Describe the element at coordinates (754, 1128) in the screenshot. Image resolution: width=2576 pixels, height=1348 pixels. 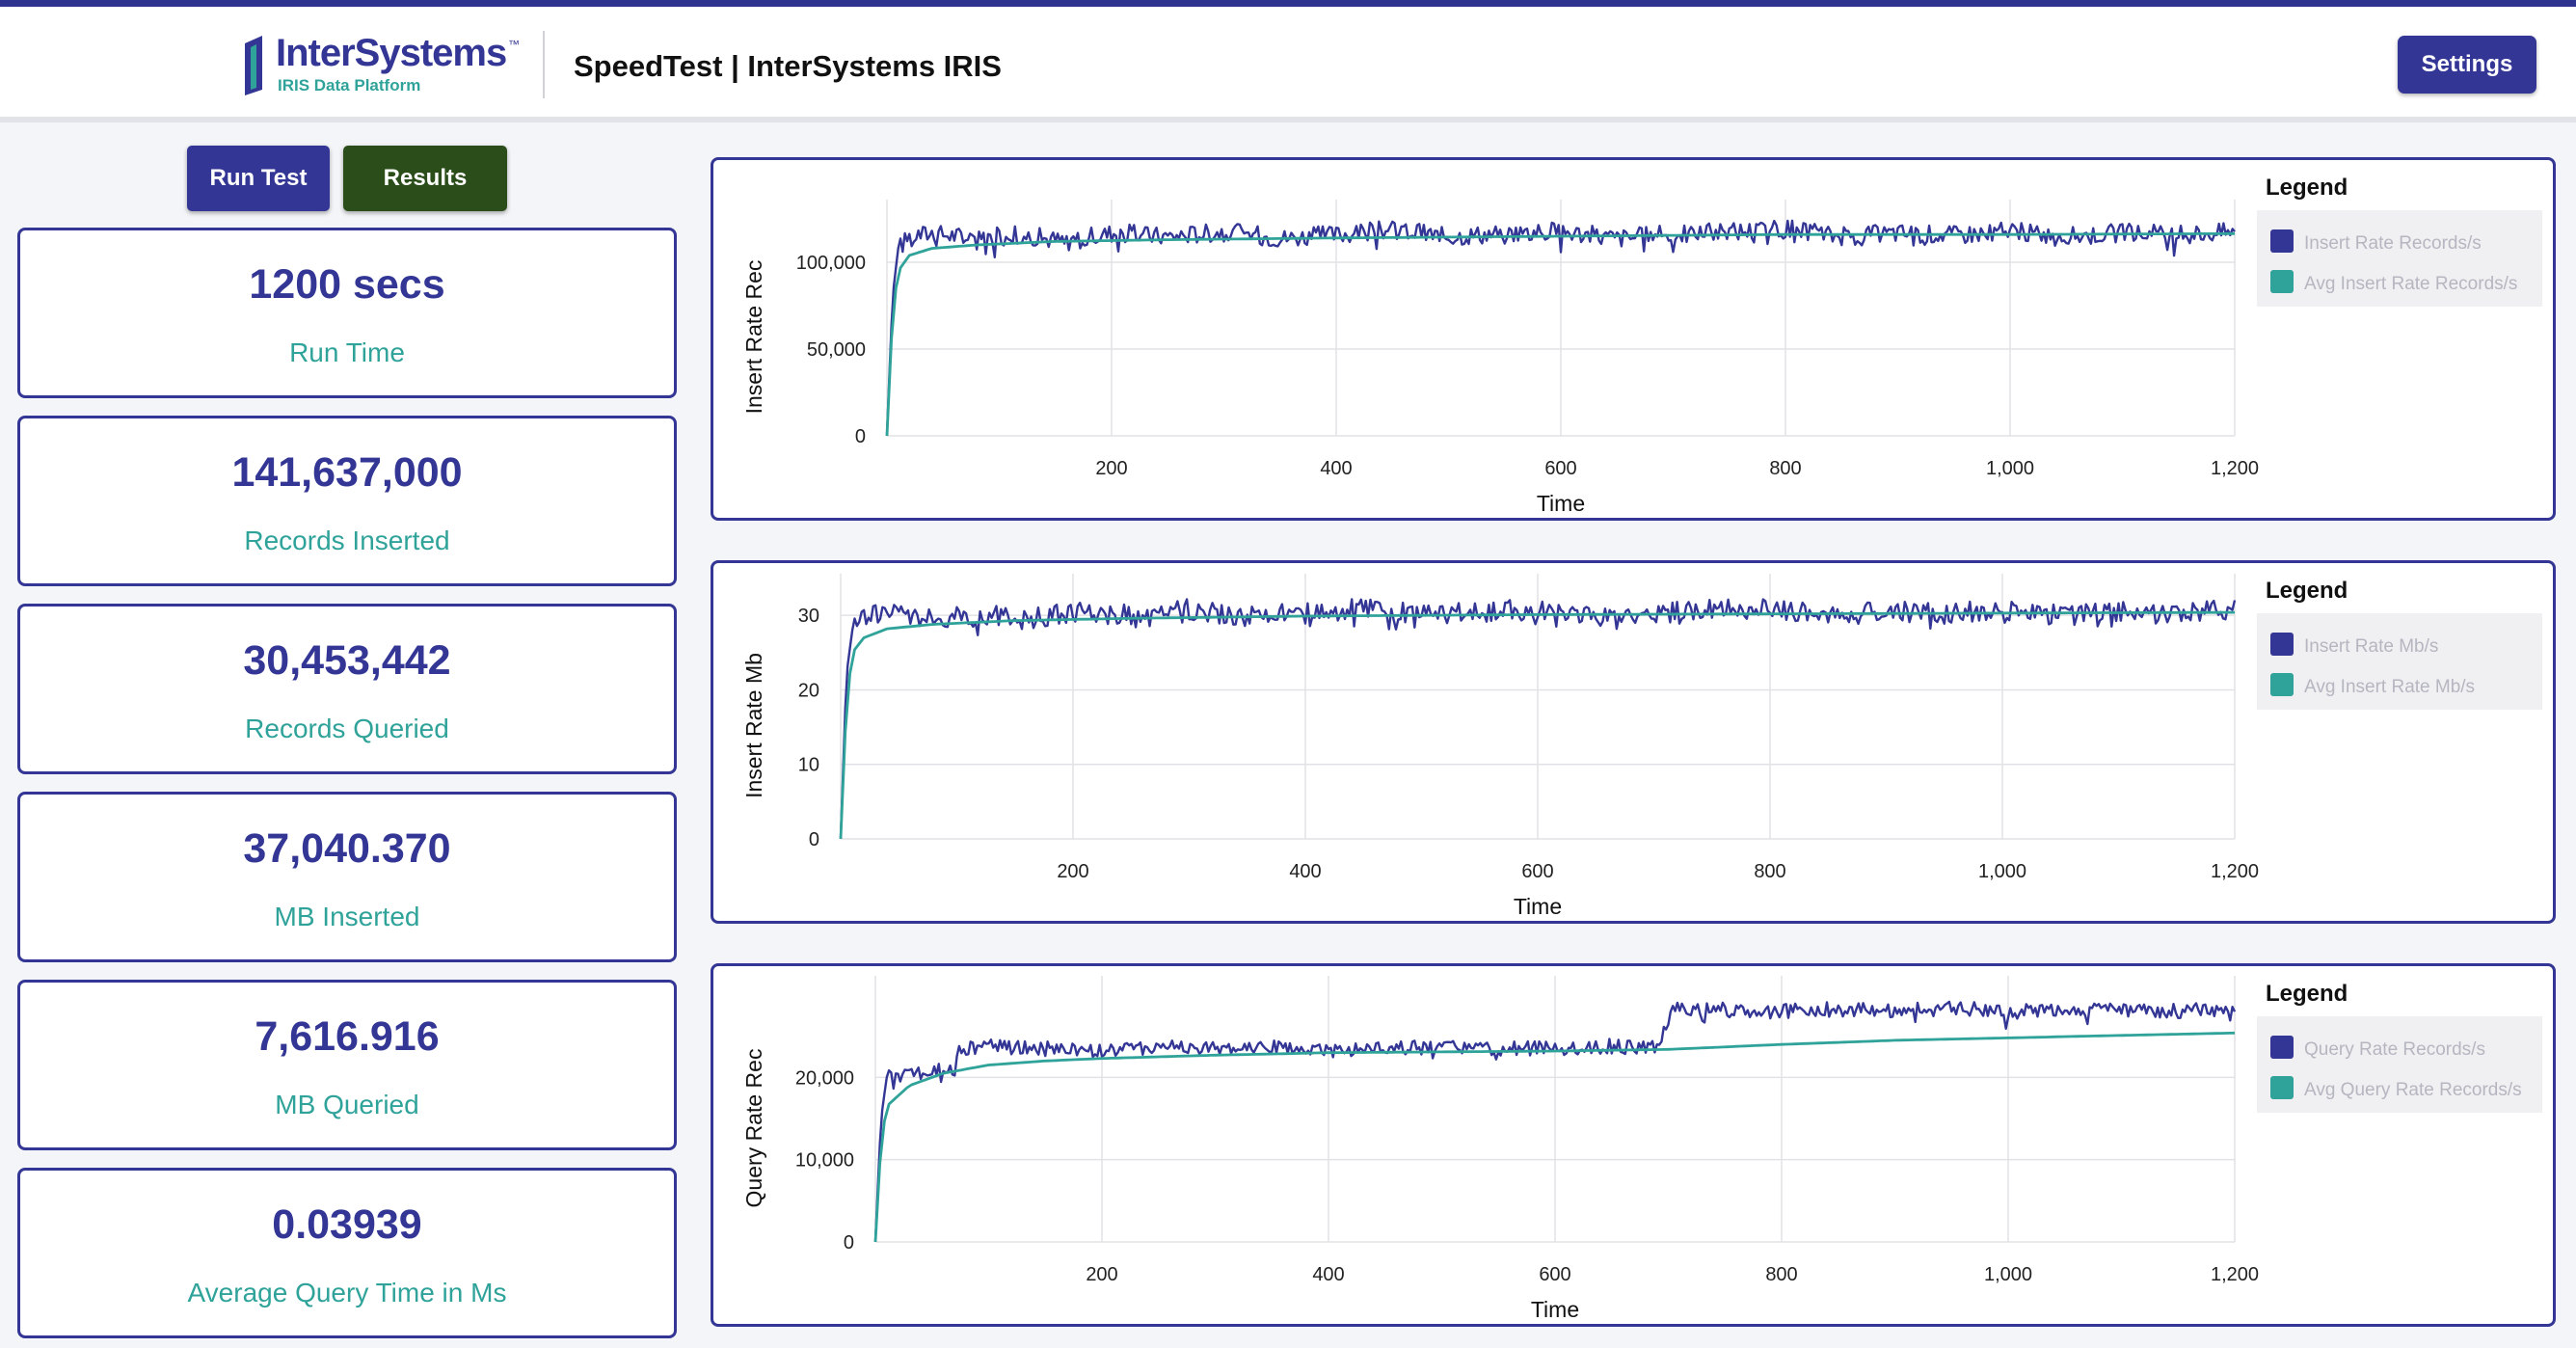
I see `y-axis-label: Query Rate Rec` at that location.